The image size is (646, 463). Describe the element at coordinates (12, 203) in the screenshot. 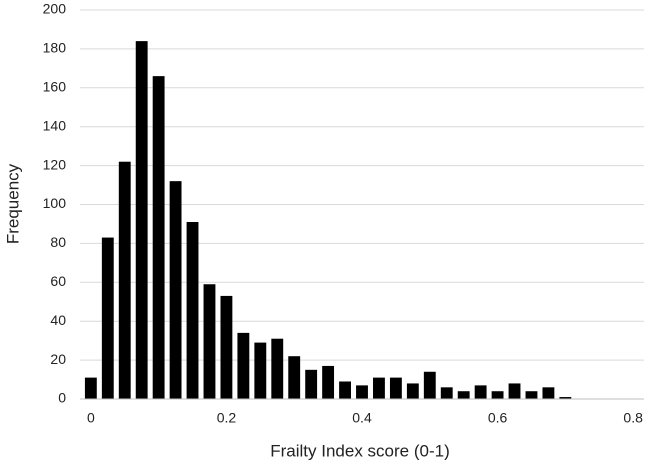

I see `y-axis-title: Frequency` at that location.